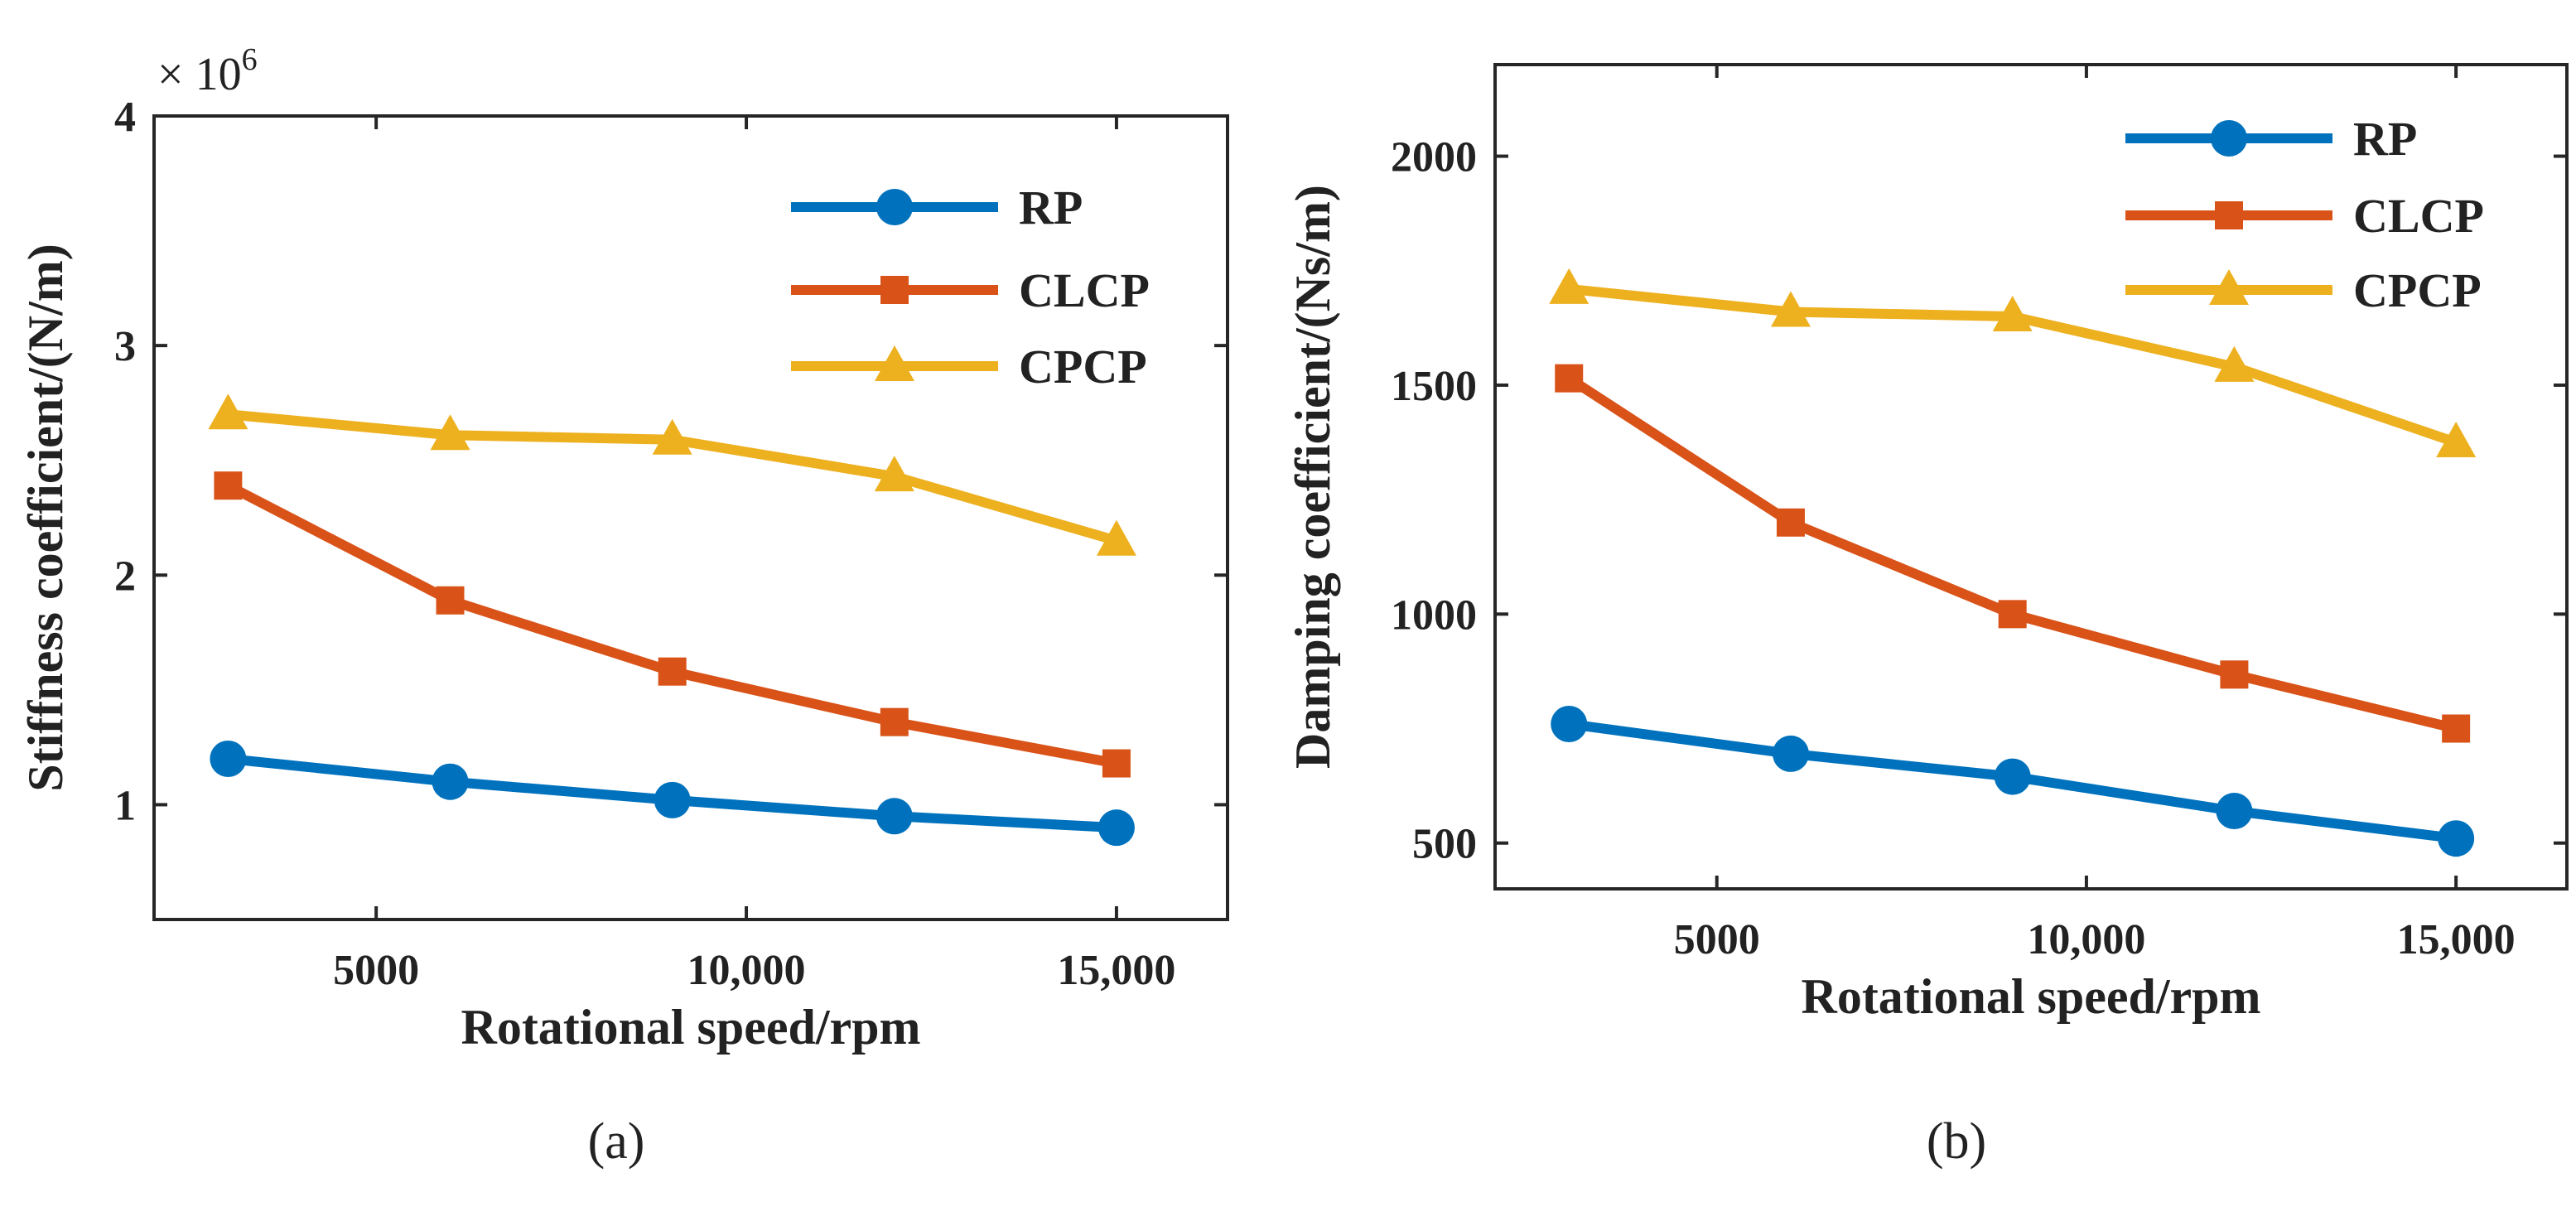 Image resolution: width=2576 pixels, height=1226 pixels. What do you see at coordinates (1434, 615) in the screenshot?
I see `y-tick-label: 1000` at bounding box center [1434, 615].